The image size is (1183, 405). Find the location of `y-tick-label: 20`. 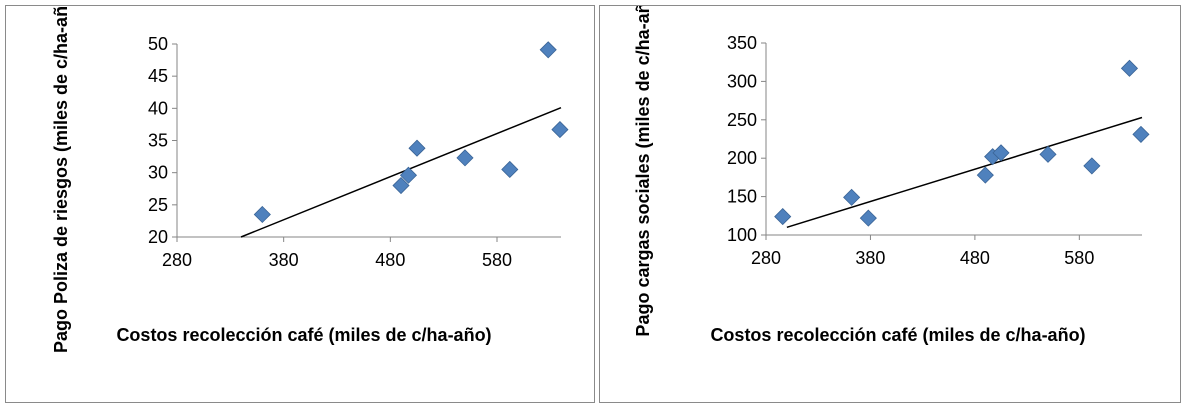

y-tick-label: 20 is located at coordinates (158, 237).